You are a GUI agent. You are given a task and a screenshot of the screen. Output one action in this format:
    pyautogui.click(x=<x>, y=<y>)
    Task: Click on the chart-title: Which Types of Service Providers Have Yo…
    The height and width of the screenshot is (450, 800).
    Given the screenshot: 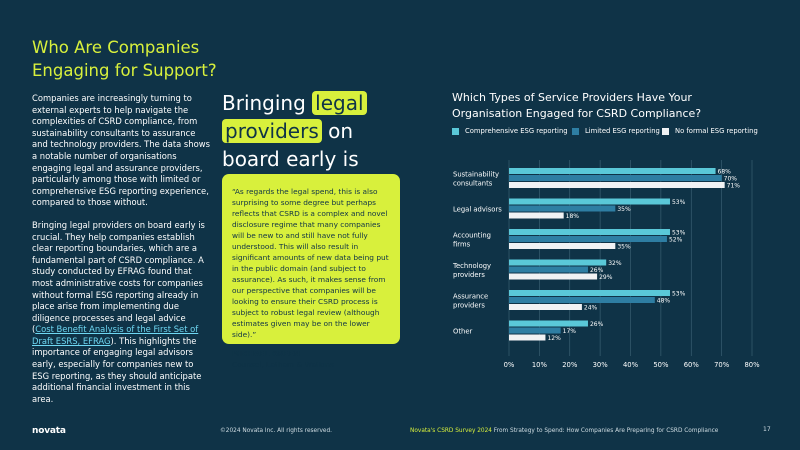 What is the action you would take?
    pyautogui.click(x=577, y=105)
    